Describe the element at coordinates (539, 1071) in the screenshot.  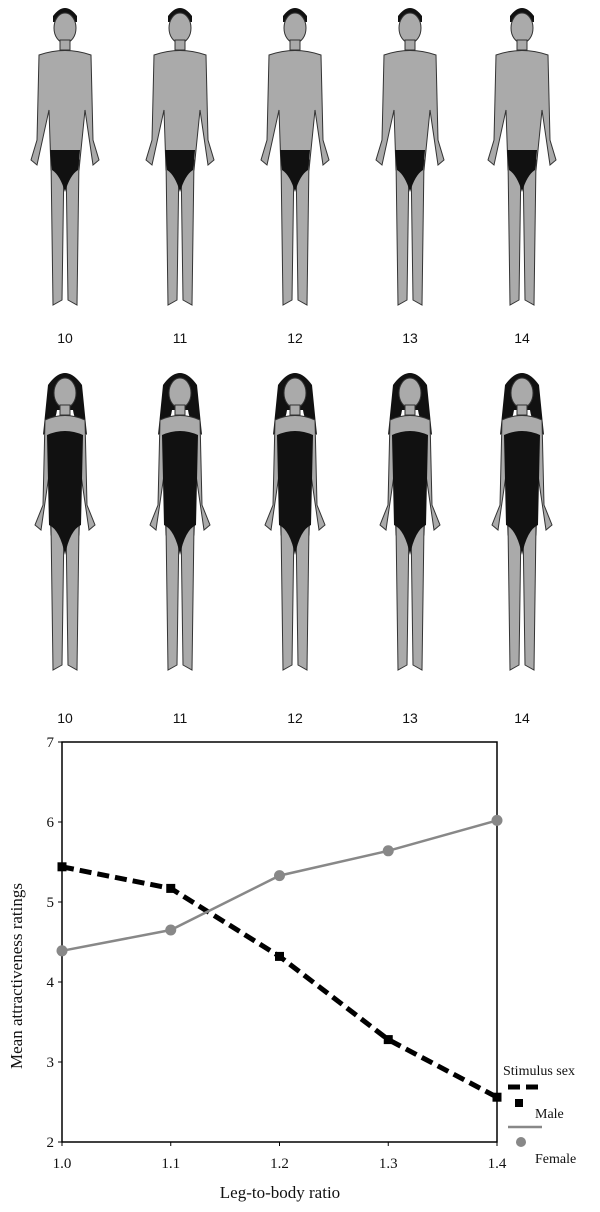
I see `legend-title: Stimulus sex` at that location.